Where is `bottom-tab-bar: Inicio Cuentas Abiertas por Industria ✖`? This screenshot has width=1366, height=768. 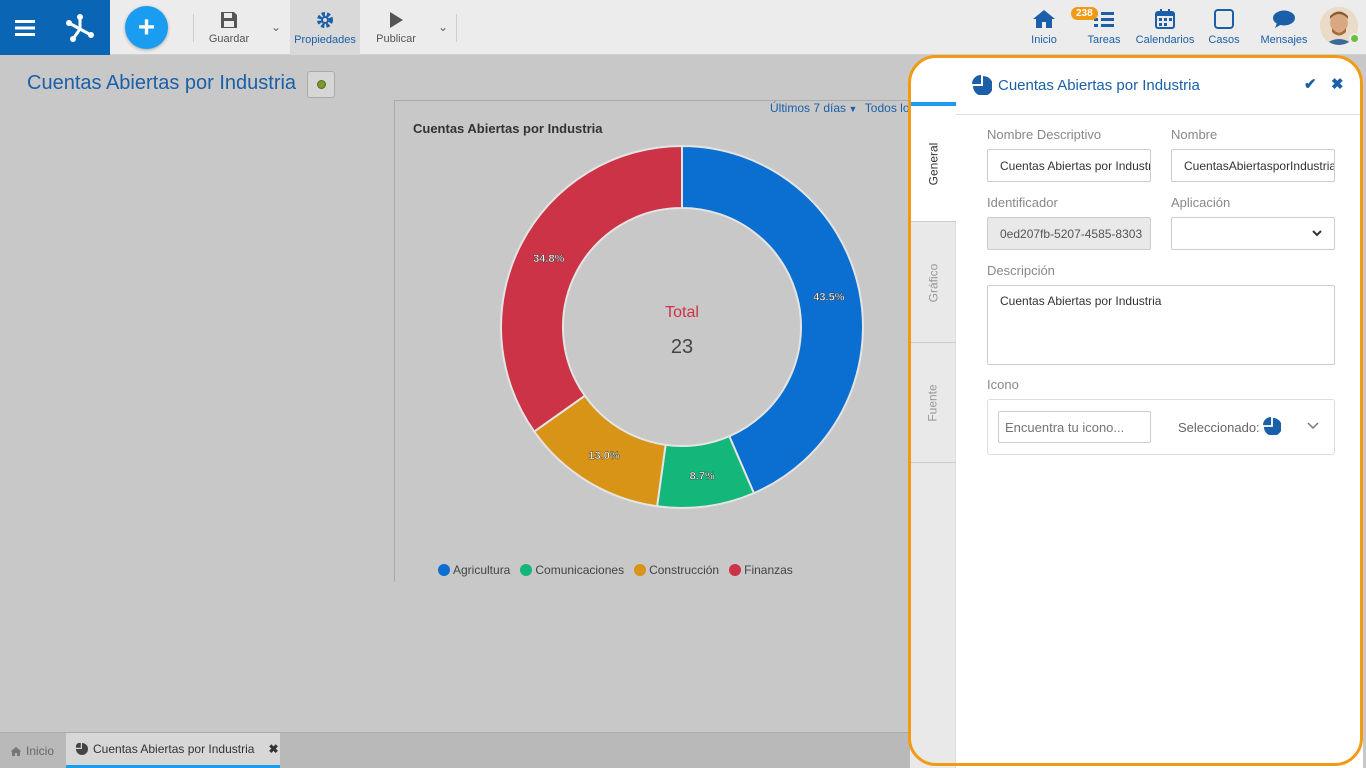 bottom-tab-bar: Inicio Cuentas Abiertas por Industria ✖ is located at coordinates (455, 750).